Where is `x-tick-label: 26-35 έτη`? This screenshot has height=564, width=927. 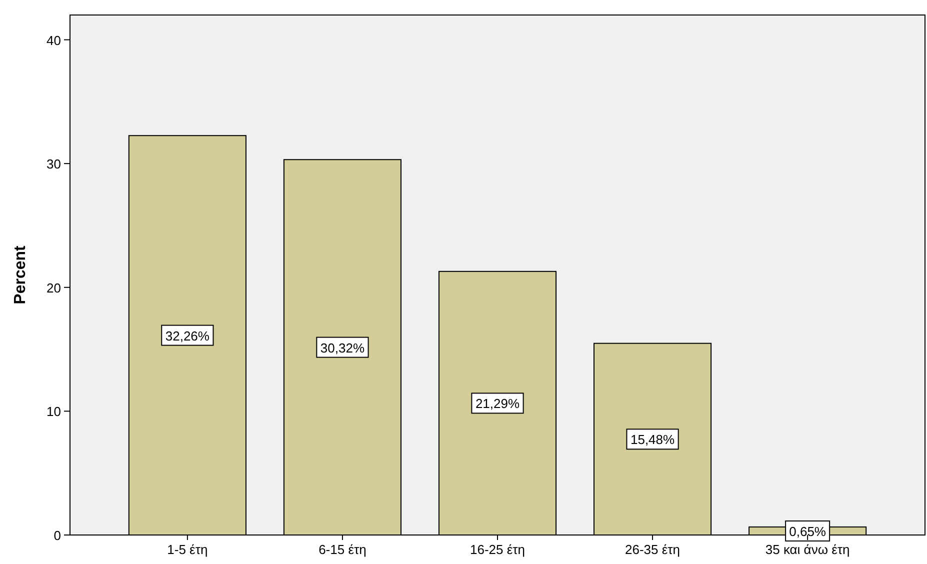
x-tick-label: 26-35 έτη is located at coordinates (652, 549).